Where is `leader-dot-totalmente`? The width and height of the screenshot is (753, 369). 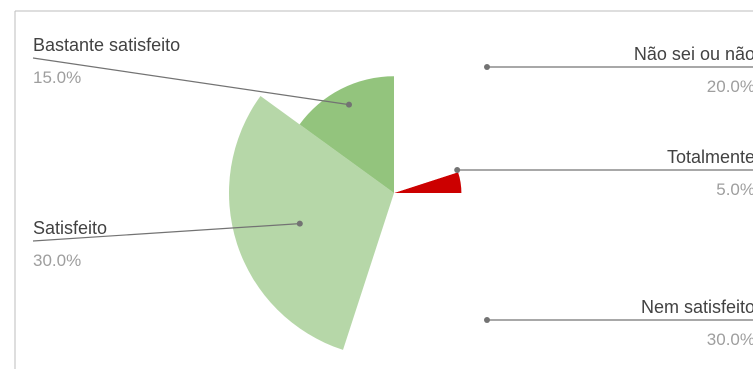
leader-dot-totalmente is located at coordinates (457, 170).